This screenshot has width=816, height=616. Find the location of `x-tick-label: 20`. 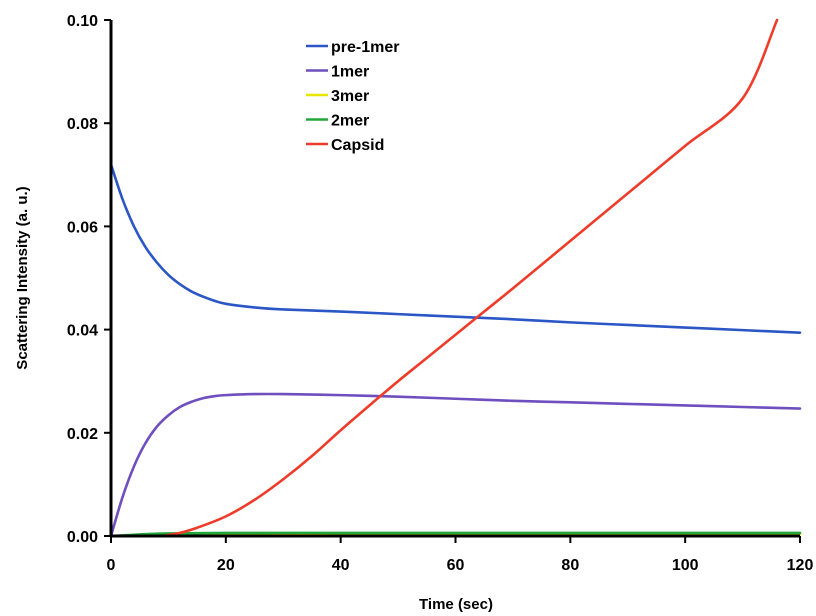

x-tick-label: 20 is located at coordinates (226, 565).